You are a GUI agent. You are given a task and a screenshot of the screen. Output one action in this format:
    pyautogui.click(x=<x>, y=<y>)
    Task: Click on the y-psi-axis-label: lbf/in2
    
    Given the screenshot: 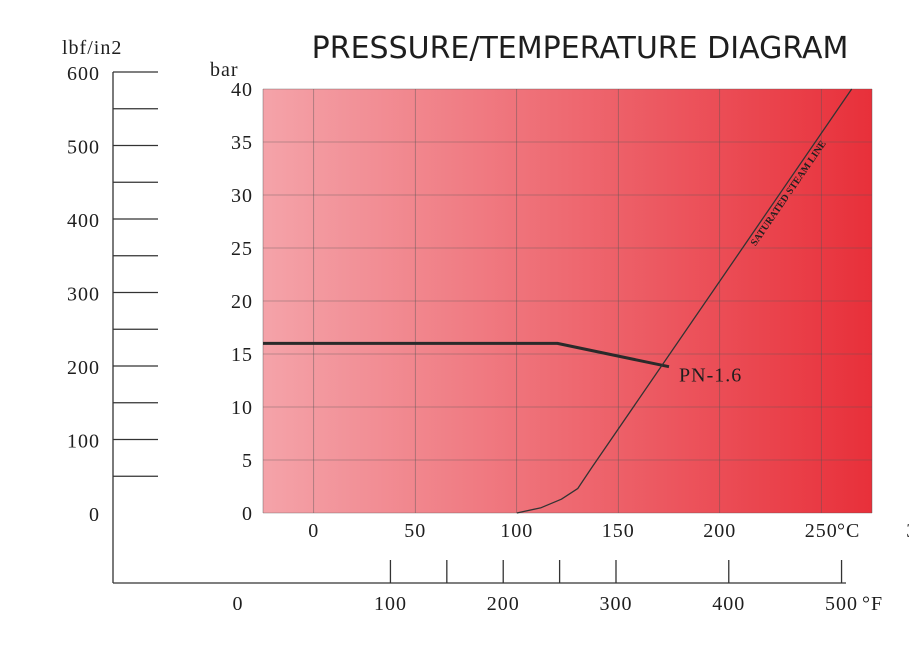 What is the action you would take?
    pyautogui.click(x=92, y=48)
    